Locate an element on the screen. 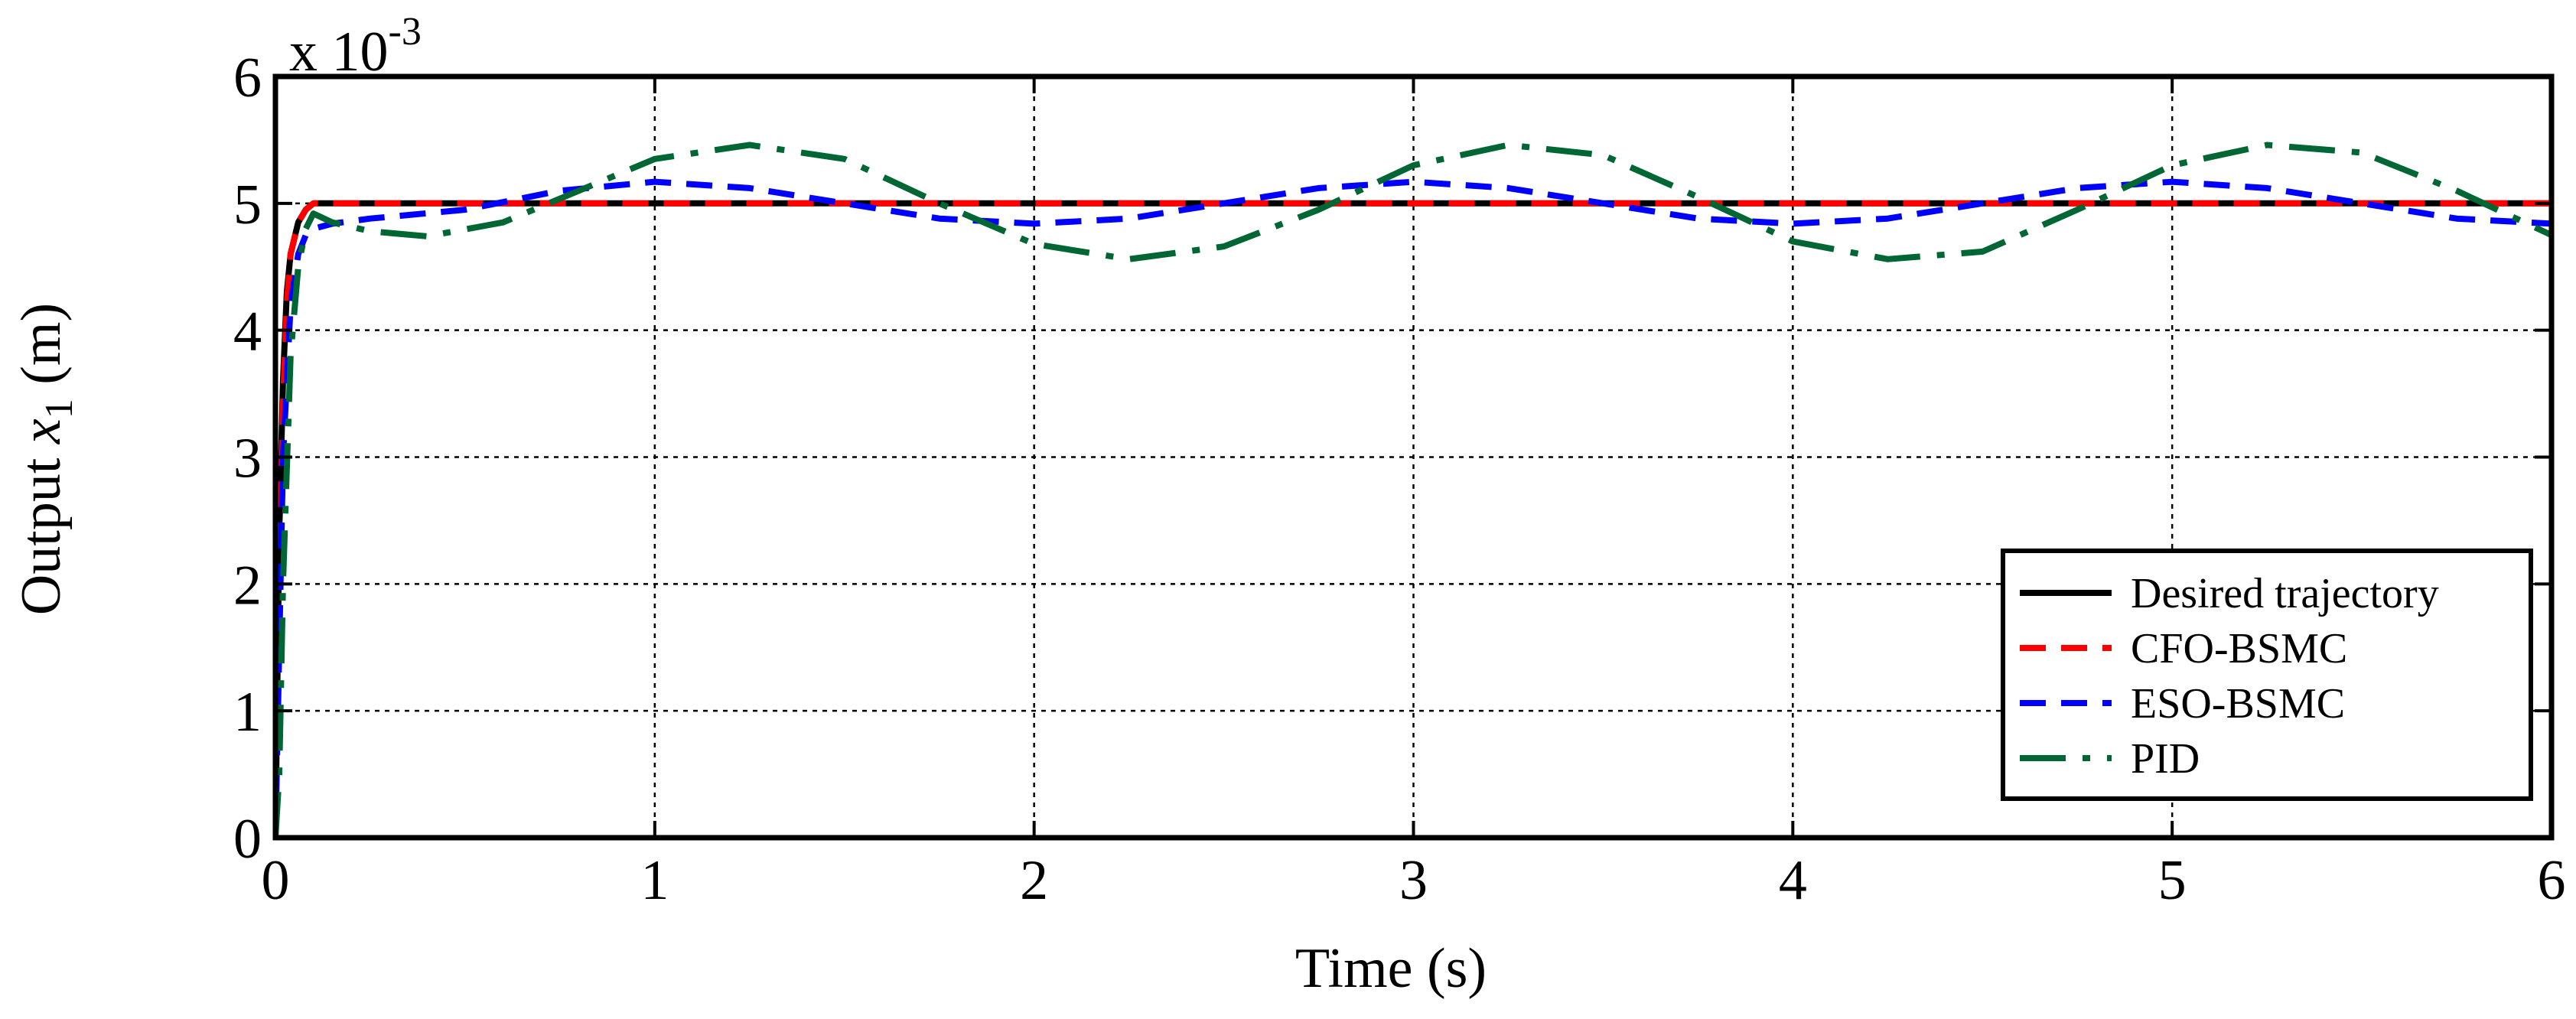 This screenshot has height=1019, width=2576. y-tick-label: 2 is located at coordinates (248, 586).